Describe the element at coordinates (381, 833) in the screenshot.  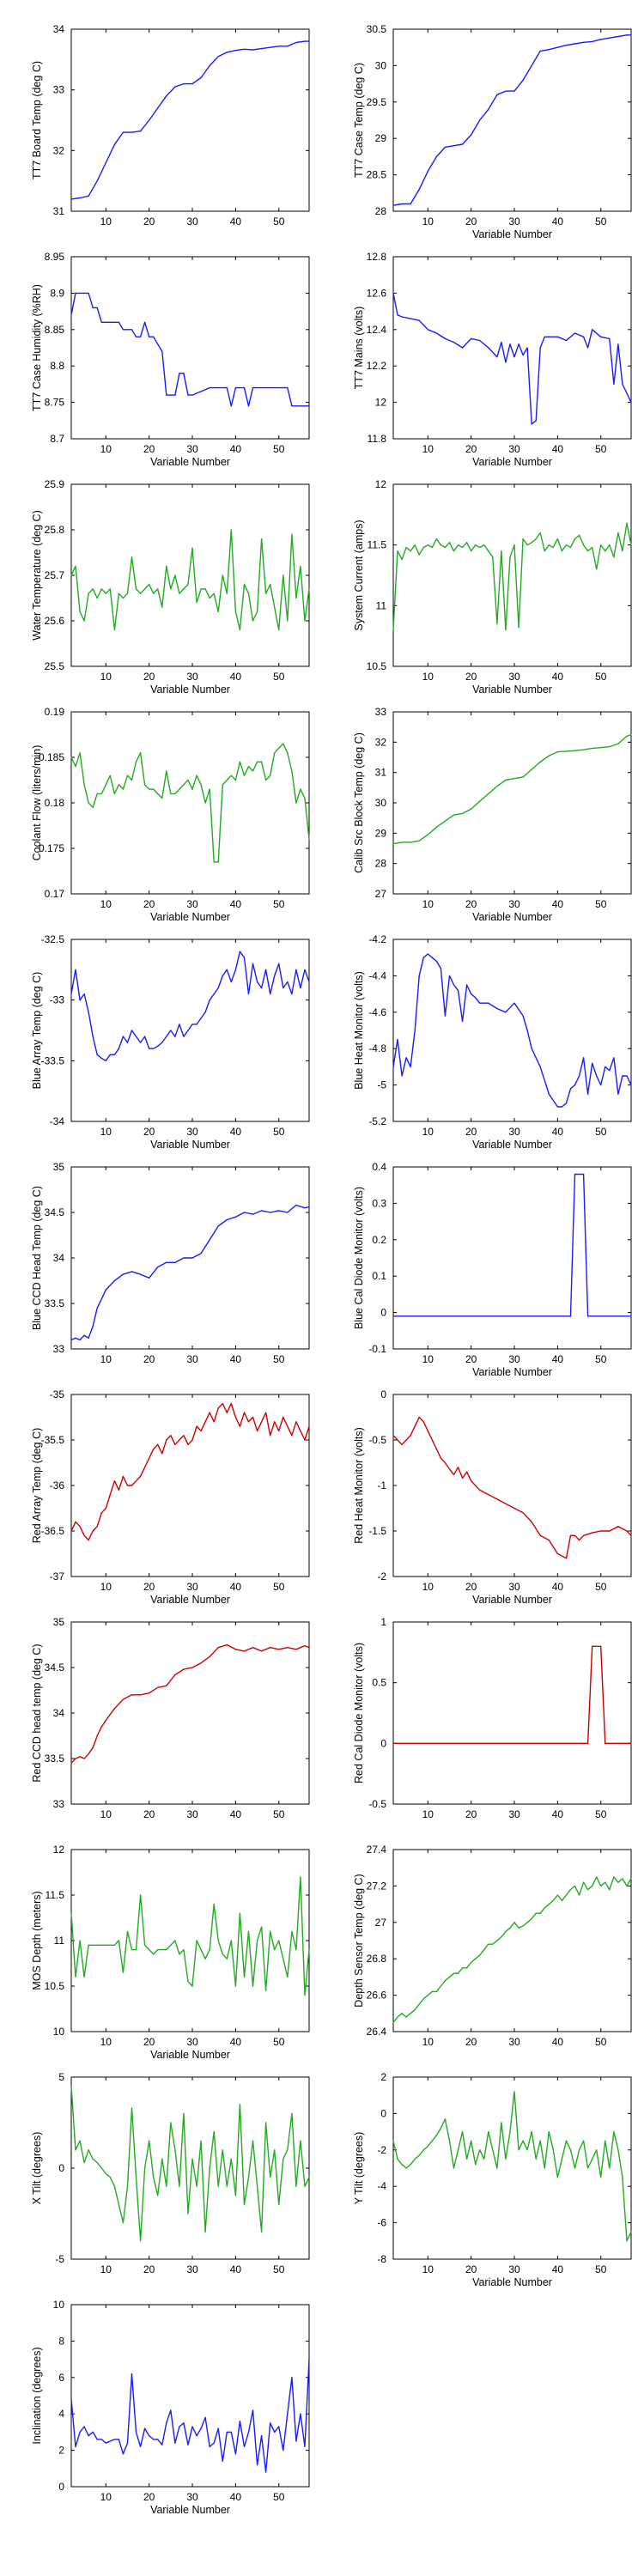
I see `calib-src-block-temp-ytick-label: 29` at that location.